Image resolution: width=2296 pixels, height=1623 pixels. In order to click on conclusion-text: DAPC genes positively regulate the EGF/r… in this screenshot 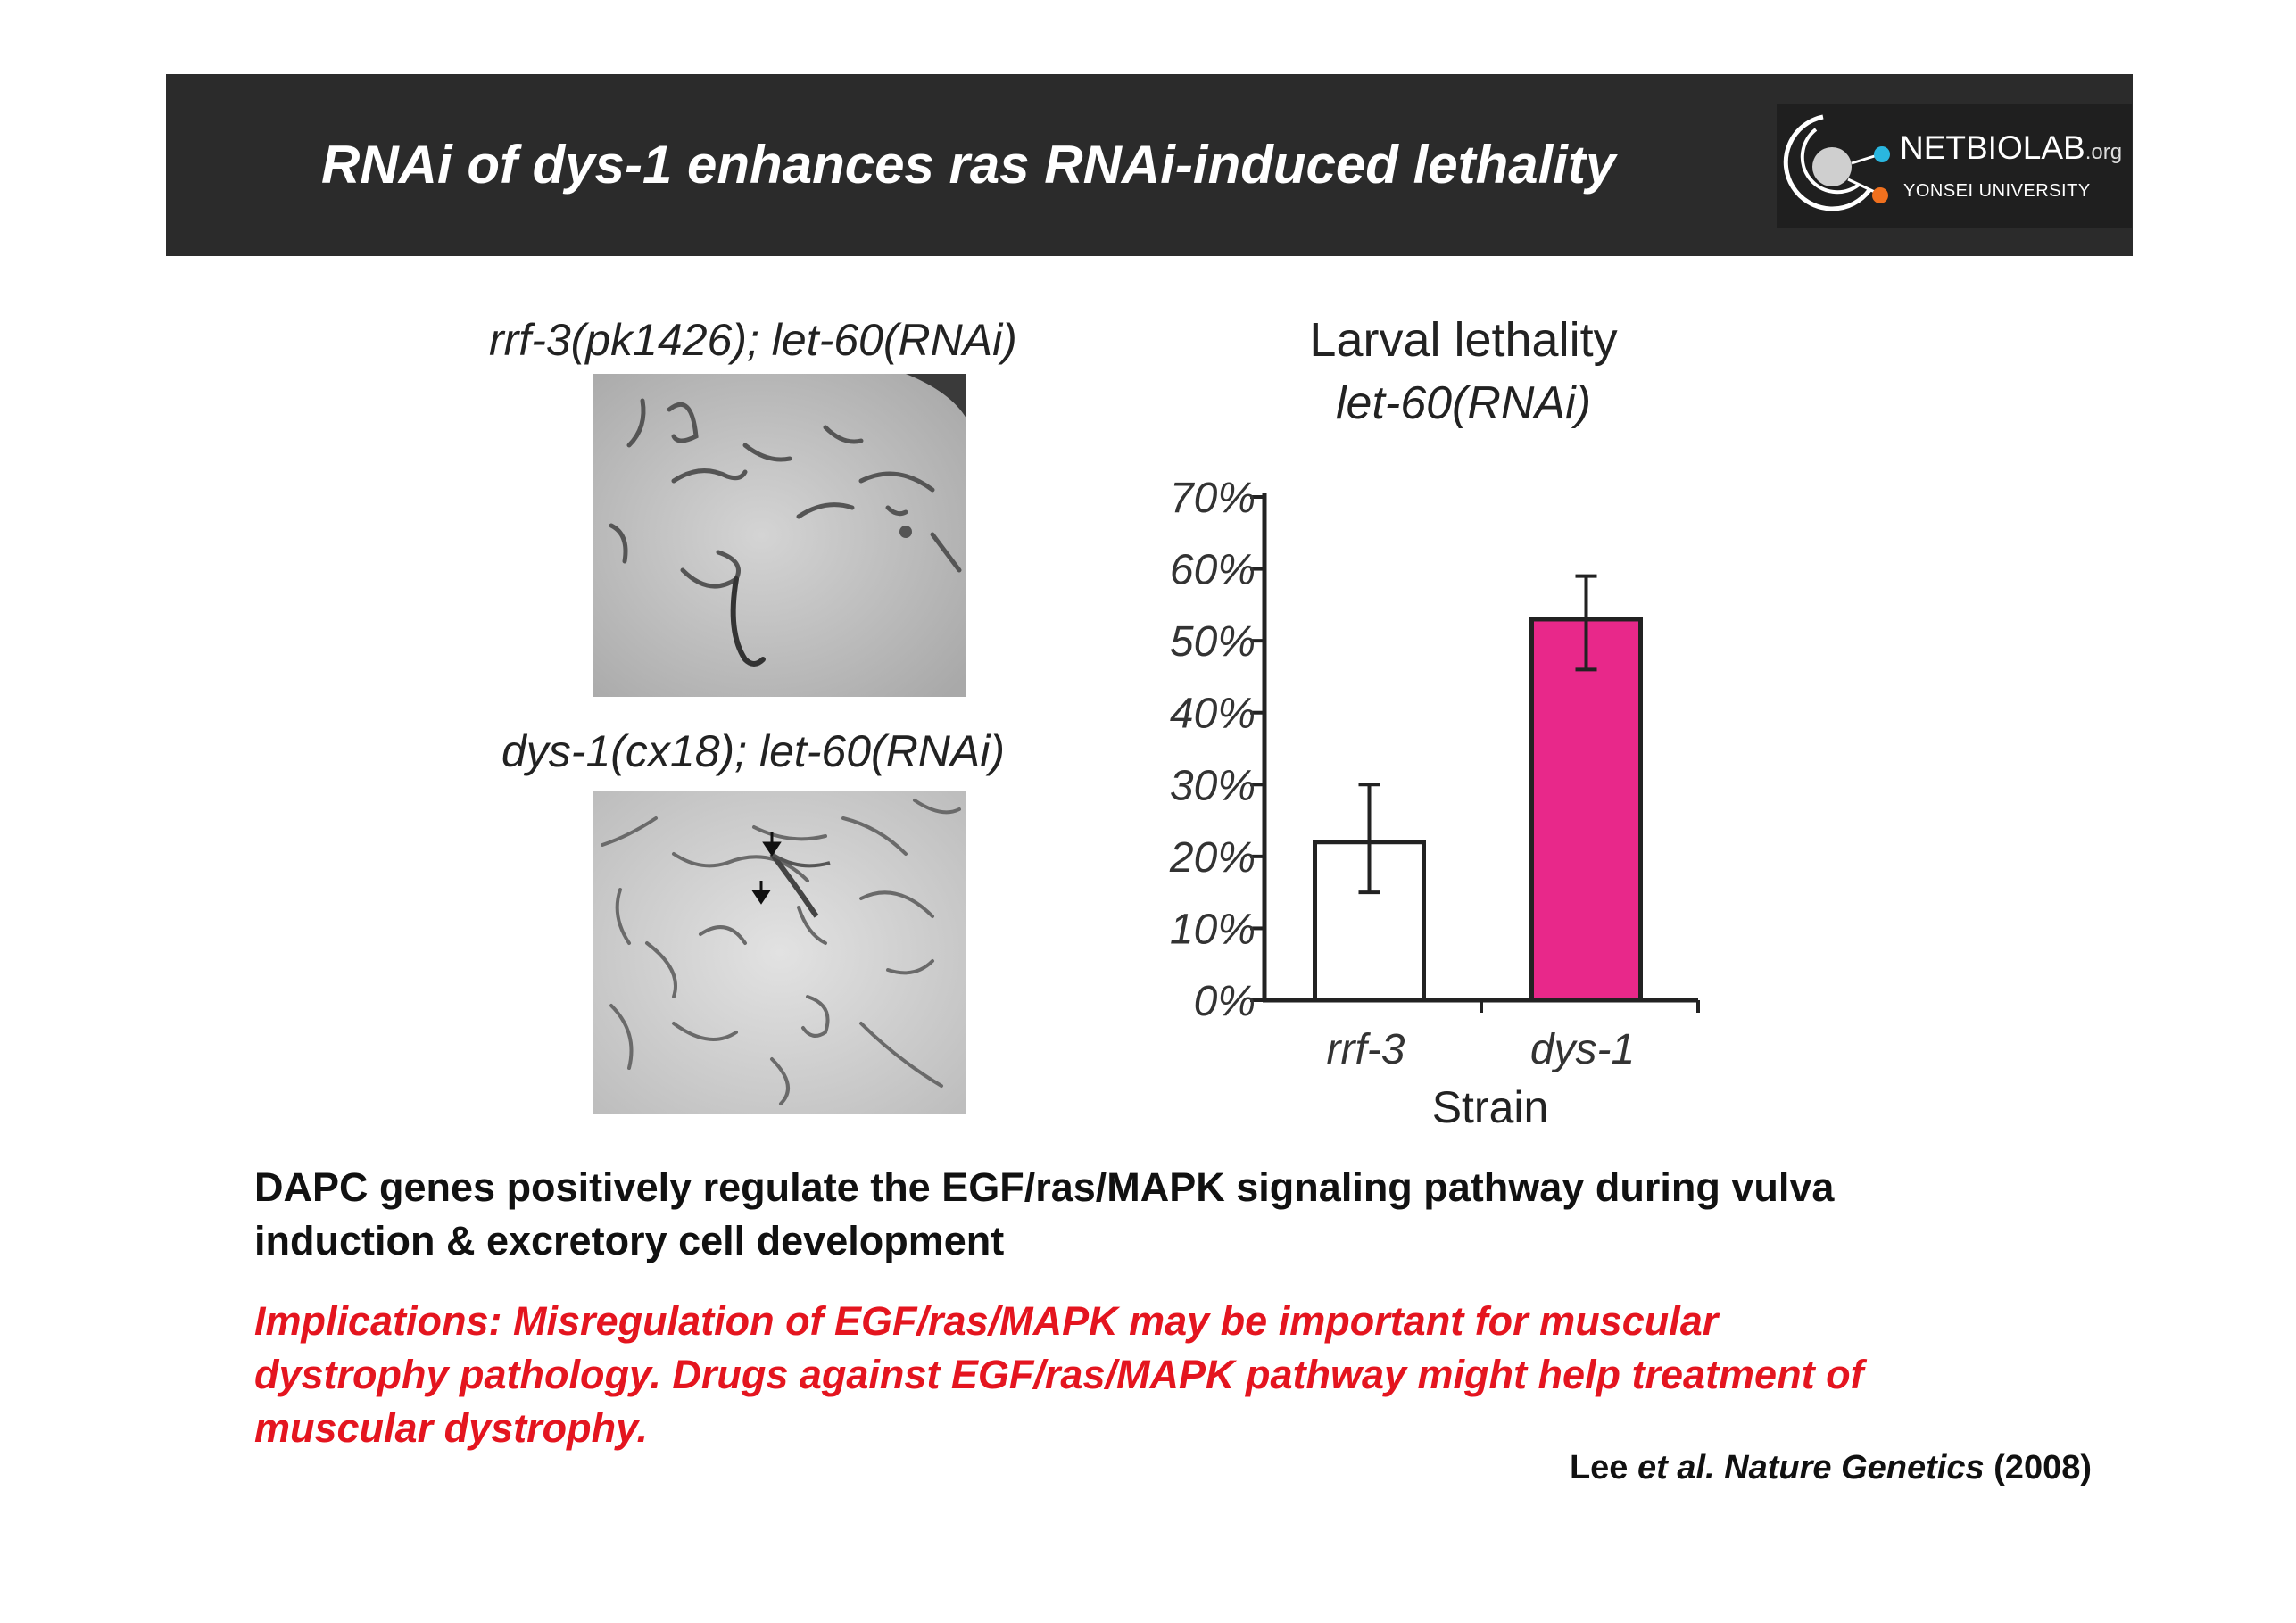, I will do `click(1146, 1214)`.